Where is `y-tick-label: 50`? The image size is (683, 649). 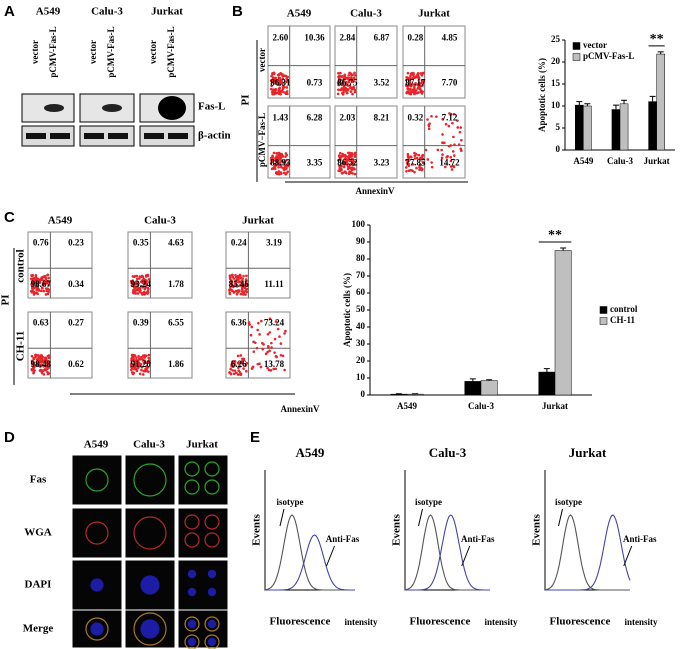
y-tick-label: 50 is located at coordinates (361, 309).